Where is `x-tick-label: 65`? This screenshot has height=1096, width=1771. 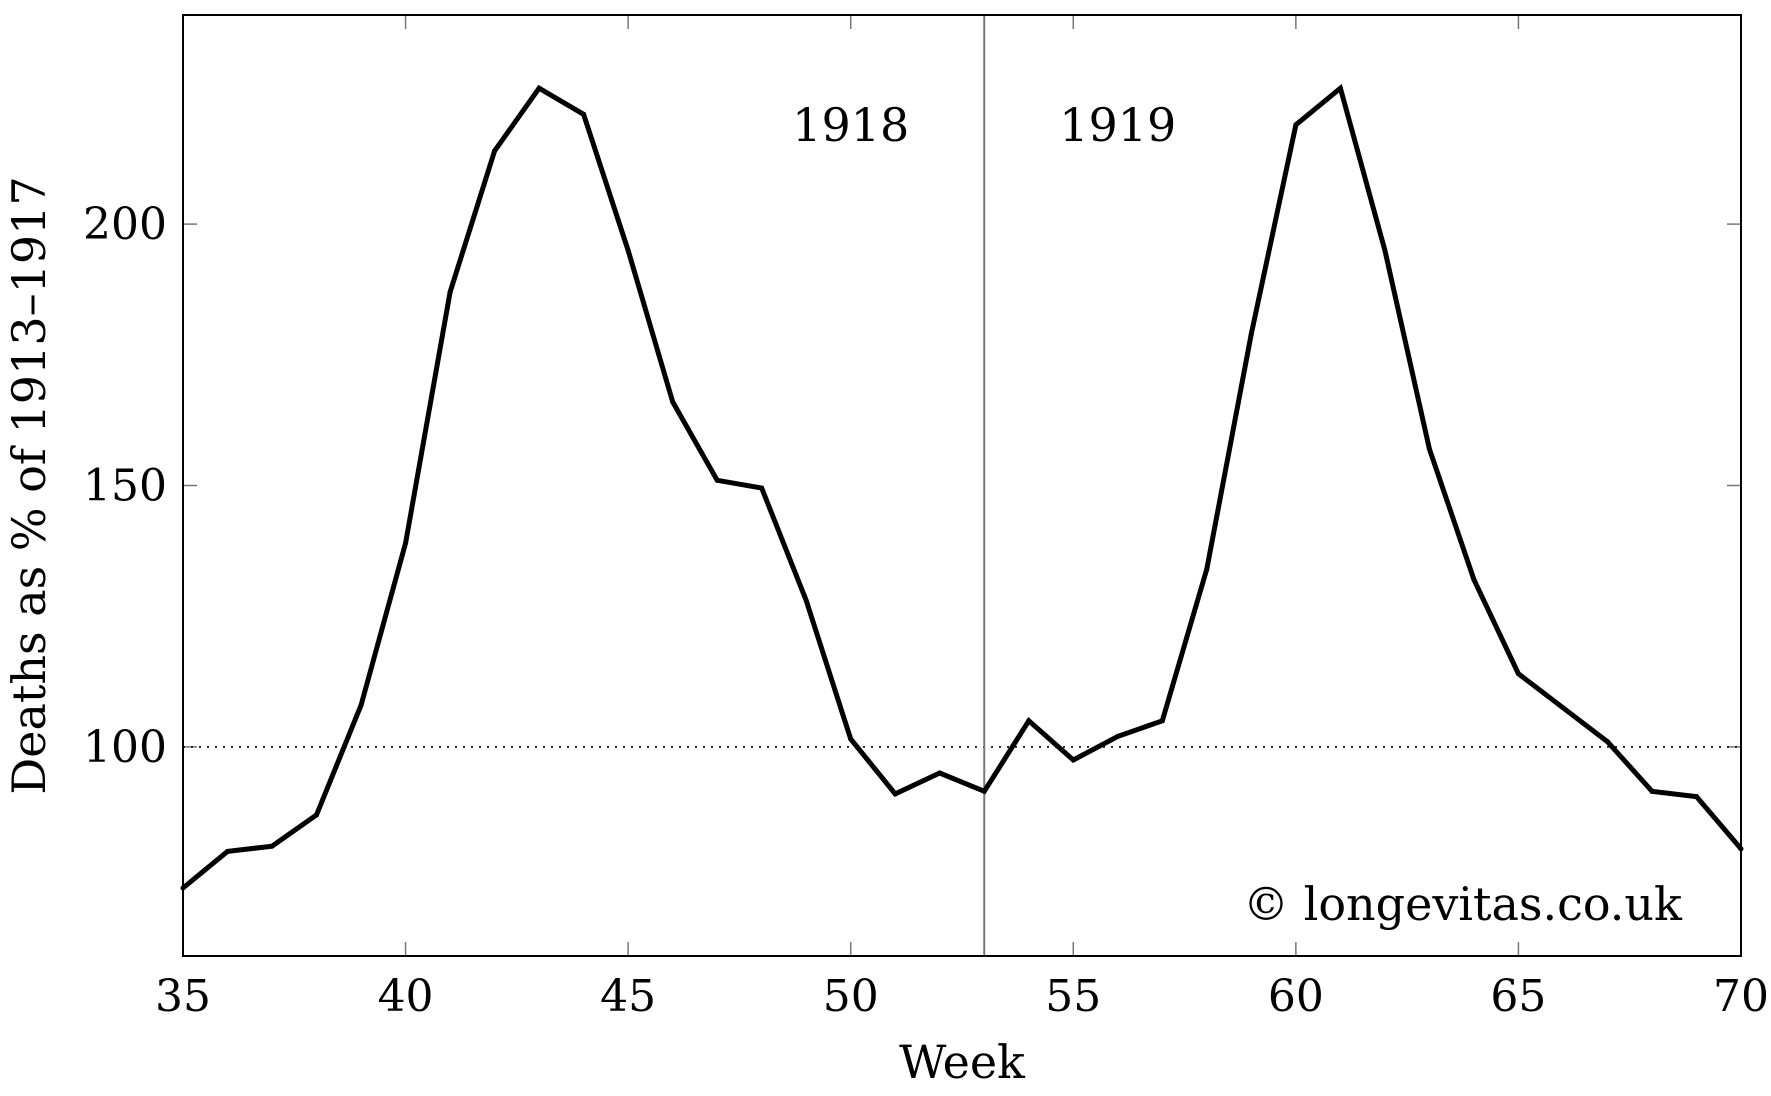 x-tick-label: 65 is located at coordinates (1518, 996).